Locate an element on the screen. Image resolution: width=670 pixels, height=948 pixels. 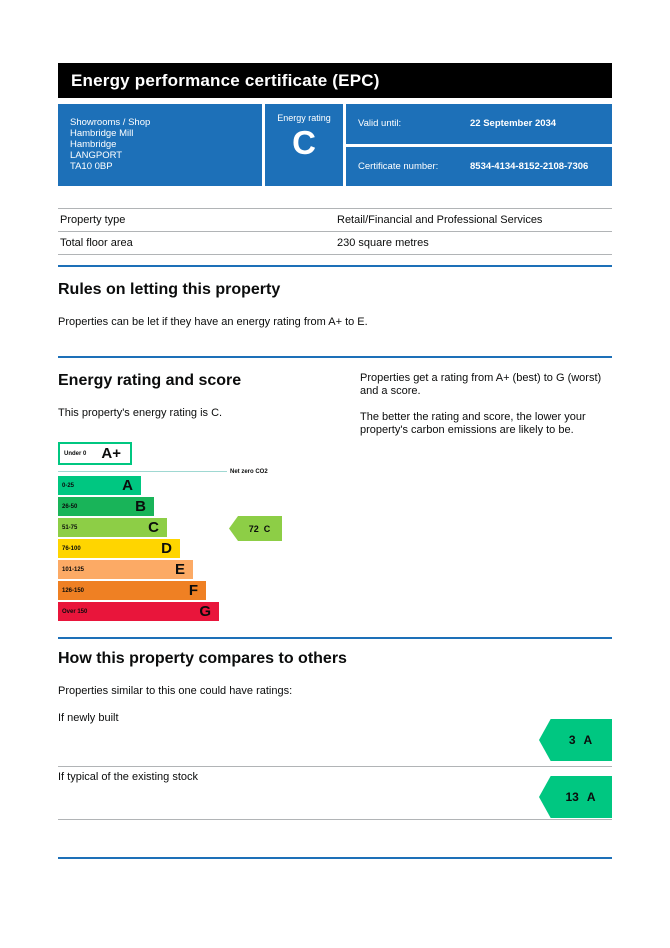
band-grade: G is located at coordinates (205, 611).